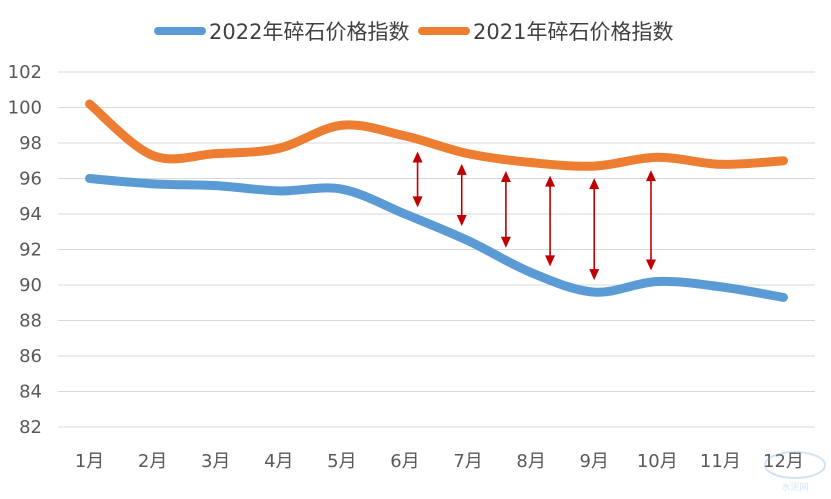 The width and height of the screenshot is (831, 499). I want to click on y-tick-label: 90, so click(30, 285).